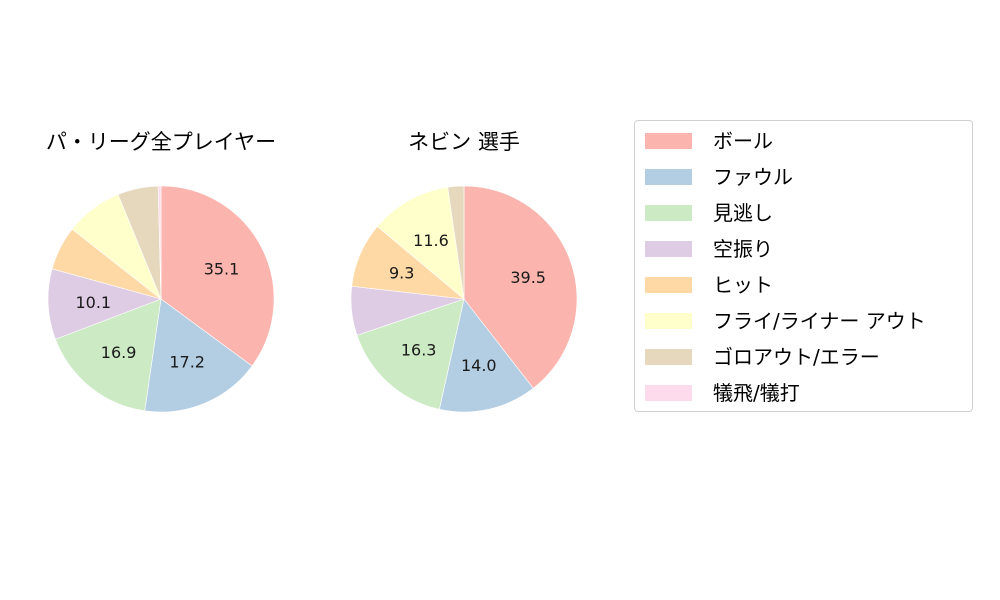 The image size is (1000, 600). What do you see at coordinates (756, 393) in the screenshot?
I see `legend-label: 犠飛/犠打` at bounding box center [756, 393].